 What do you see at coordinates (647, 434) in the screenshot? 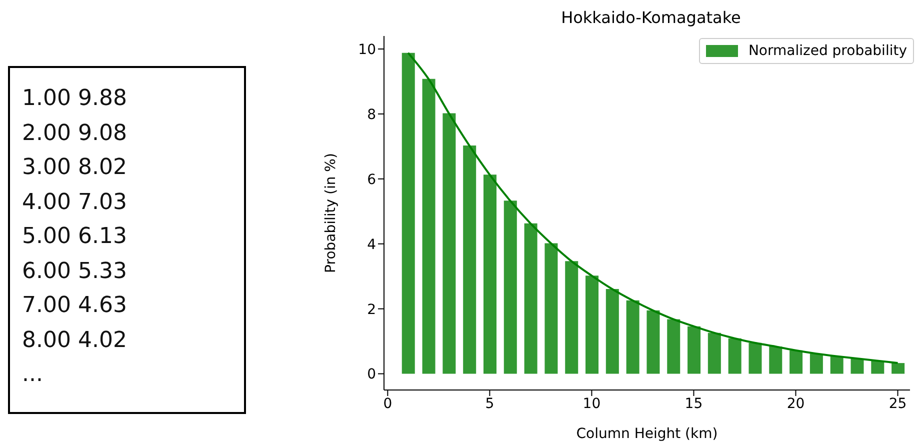
I see `x-axis-title: Column Height (km)` at bounding box center [647, 434].